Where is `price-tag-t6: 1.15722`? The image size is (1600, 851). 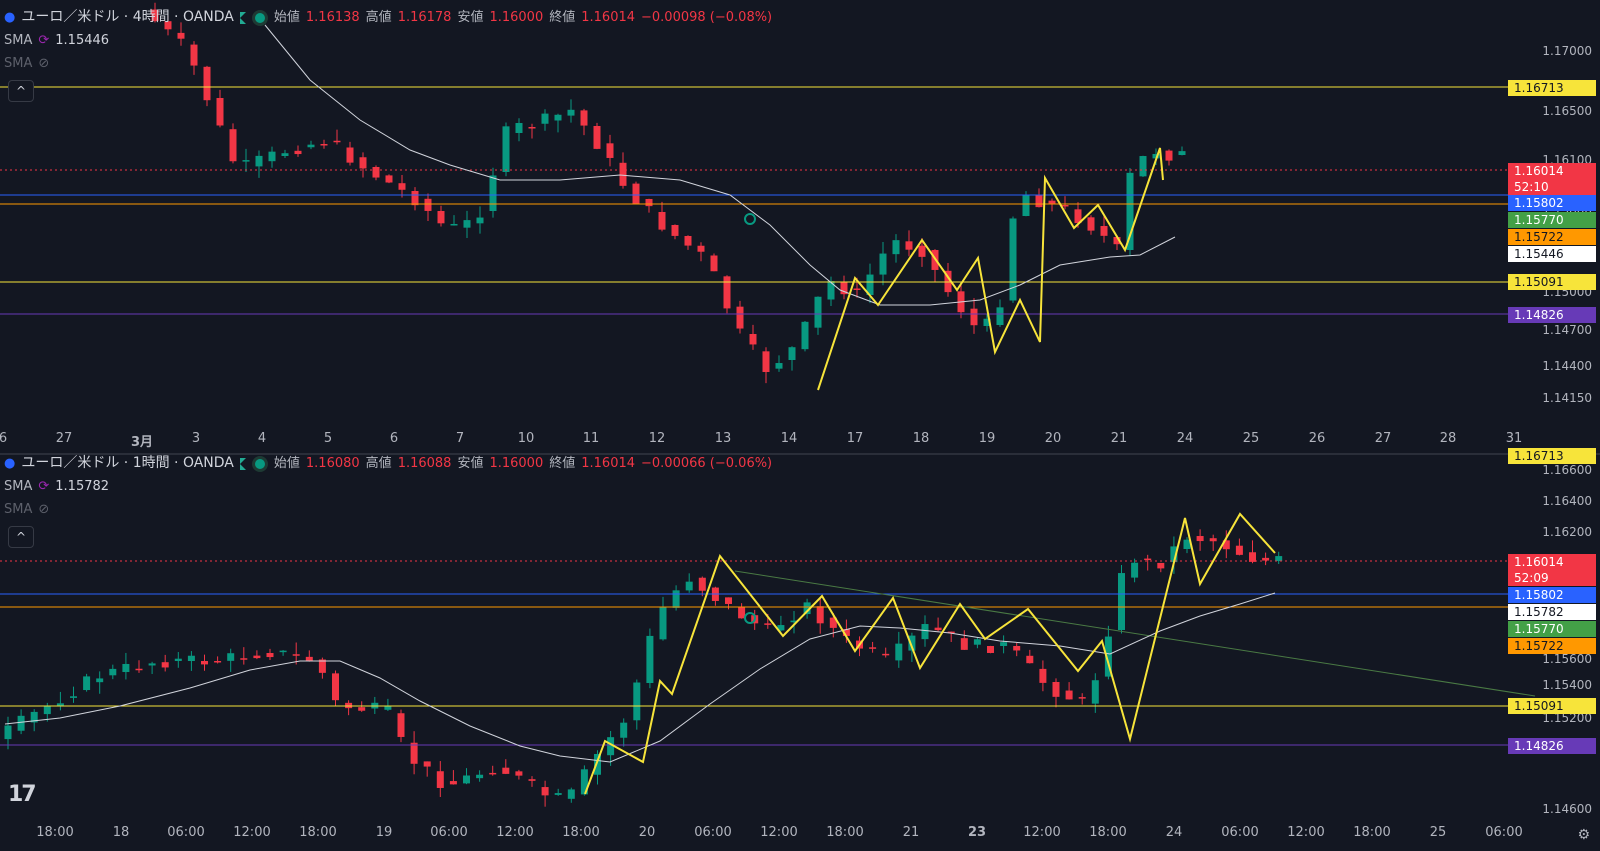 price-tag-t6: 1.15722 is located at coordinates (1552, 646).